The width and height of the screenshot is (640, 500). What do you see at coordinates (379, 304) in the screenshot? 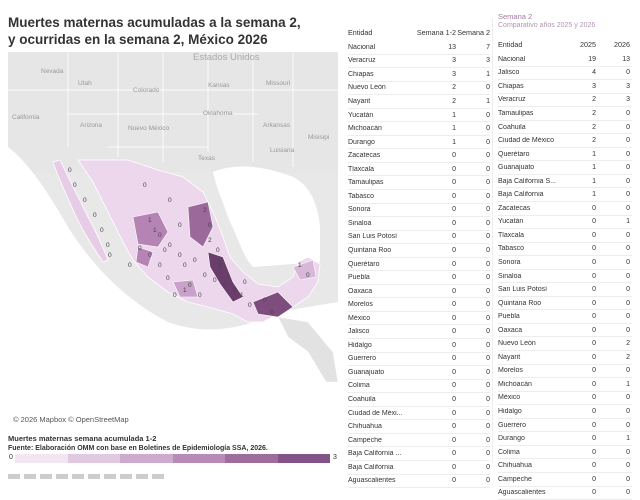
I see `entity-cell: Morelos` at bounding box center [379, 304].